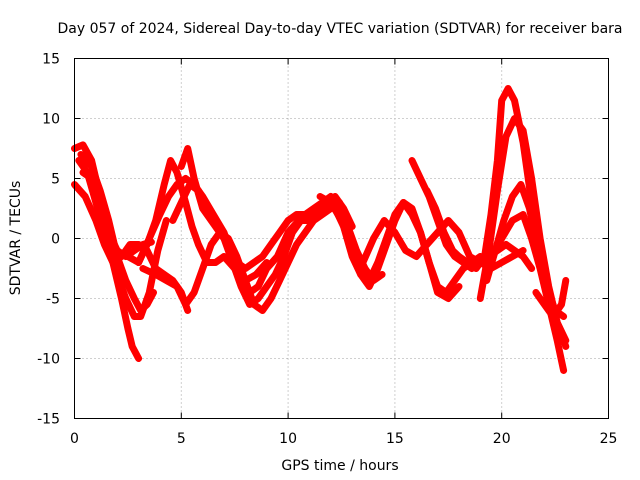  I want to click on x-tick-label: 10, so click(288, 439).